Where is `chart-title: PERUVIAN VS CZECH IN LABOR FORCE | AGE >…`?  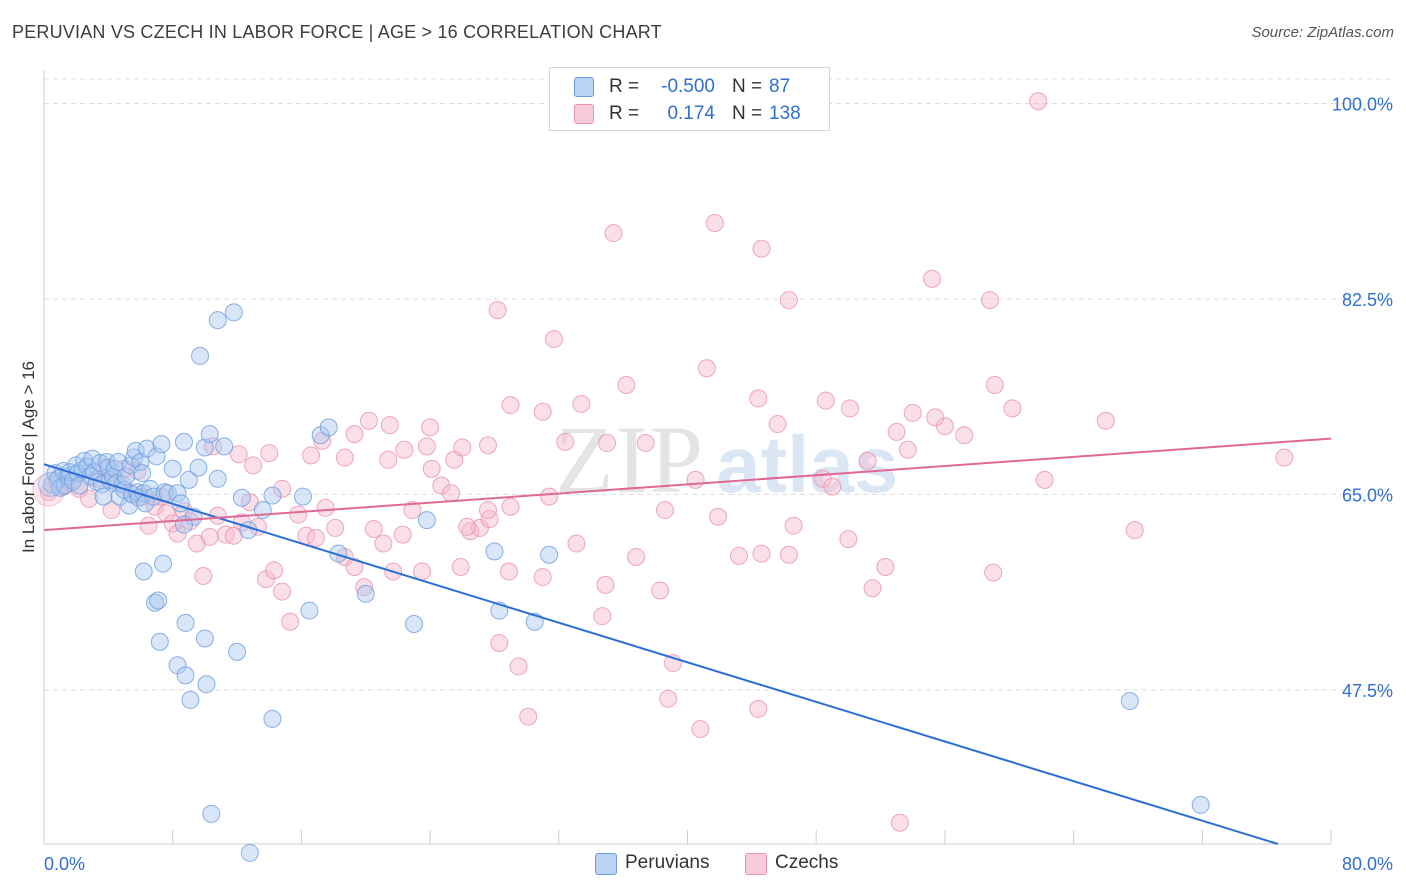
chart-title: PERUVIAN VS CZECH IN LABOR FORCE | AGE >… is located at coordinates (337, 32).